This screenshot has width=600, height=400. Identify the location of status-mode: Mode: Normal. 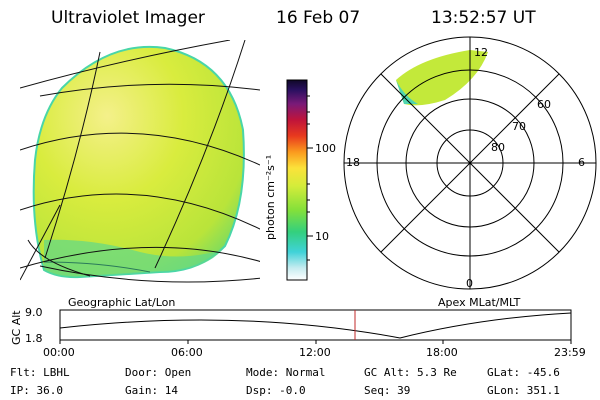
(286, 372).